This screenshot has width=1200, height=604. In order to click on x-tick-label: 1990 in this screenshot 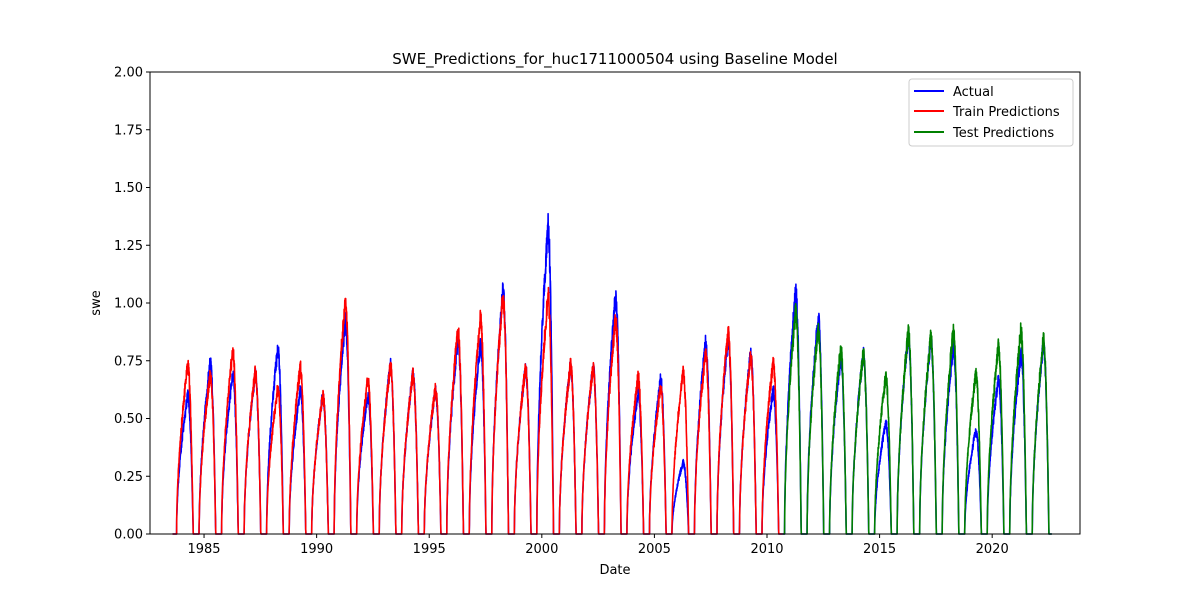, I will do `click(316, 549)`.